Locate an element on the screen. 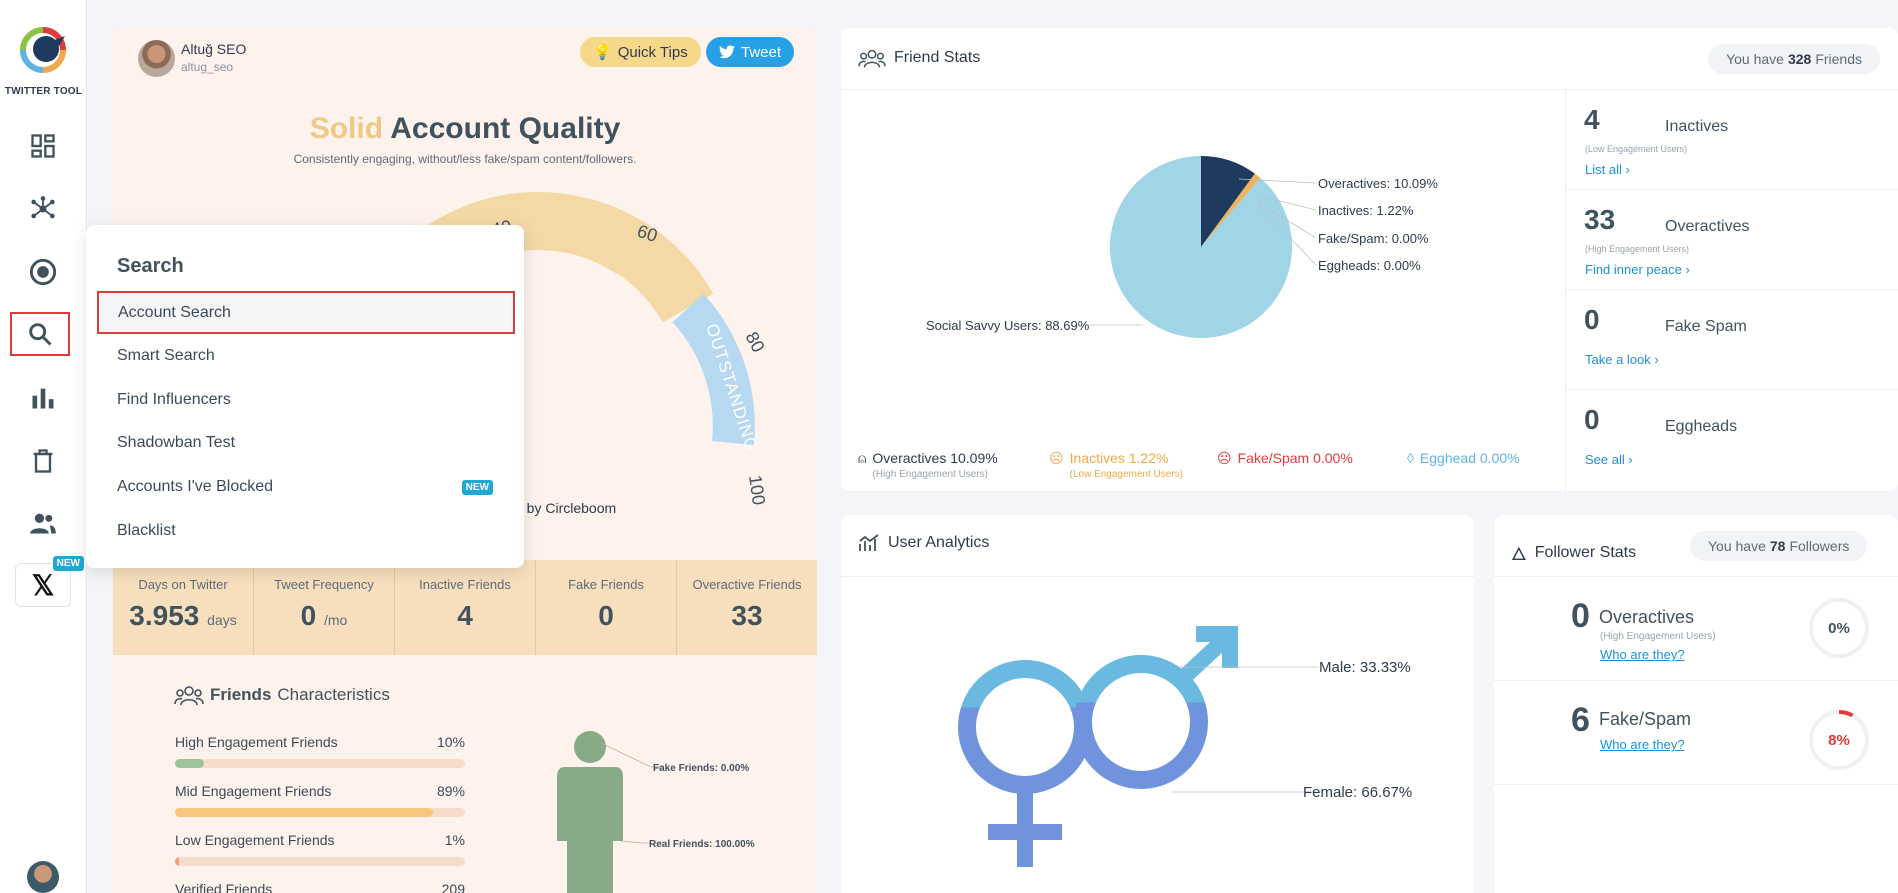 The width and height of the screenshot is (1898, 893). logo-icon is located at coordinates (43, 50).